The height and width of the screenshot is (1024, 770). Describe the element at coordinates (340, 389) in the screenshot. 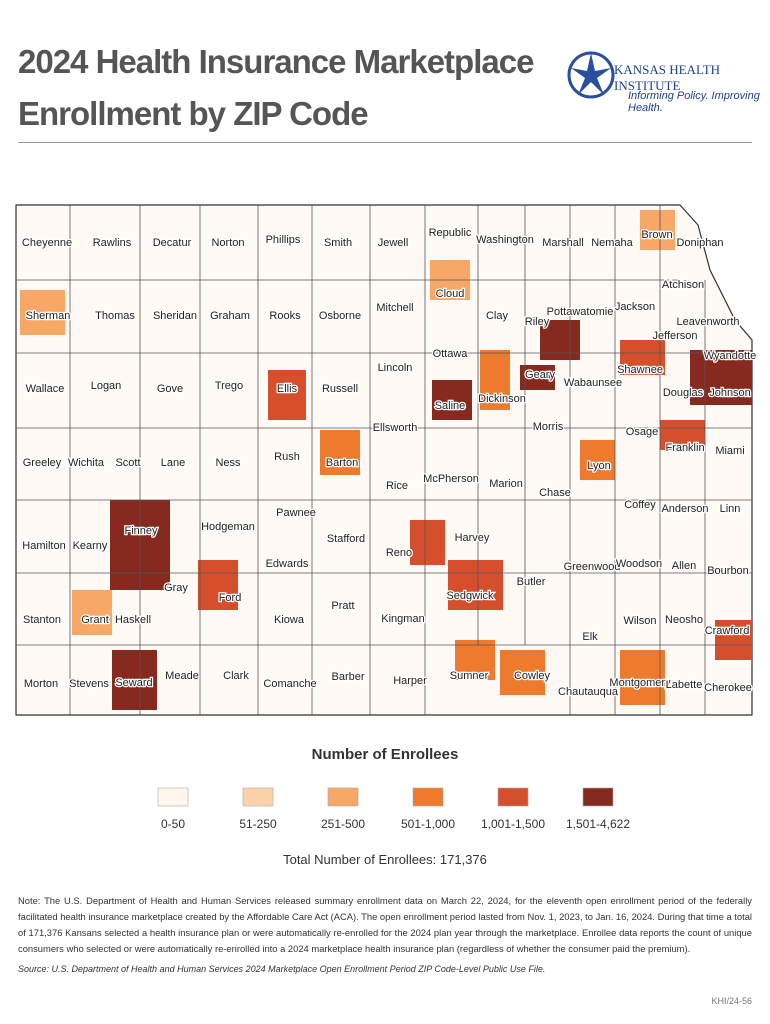

I see `county-label: Russell` at that location.